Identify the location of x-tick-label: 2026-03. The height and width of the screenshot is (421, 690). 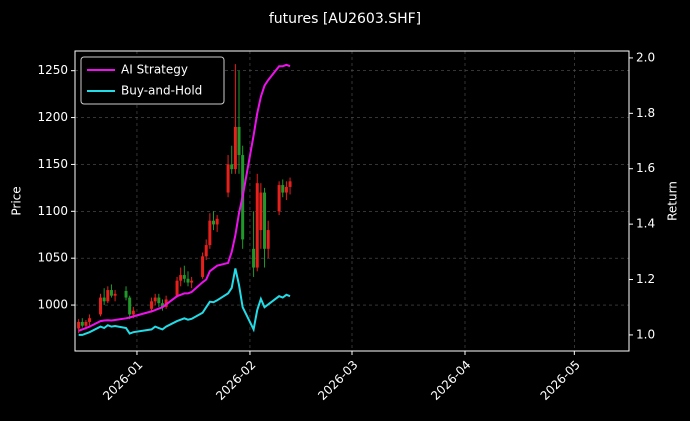
(337, 380).